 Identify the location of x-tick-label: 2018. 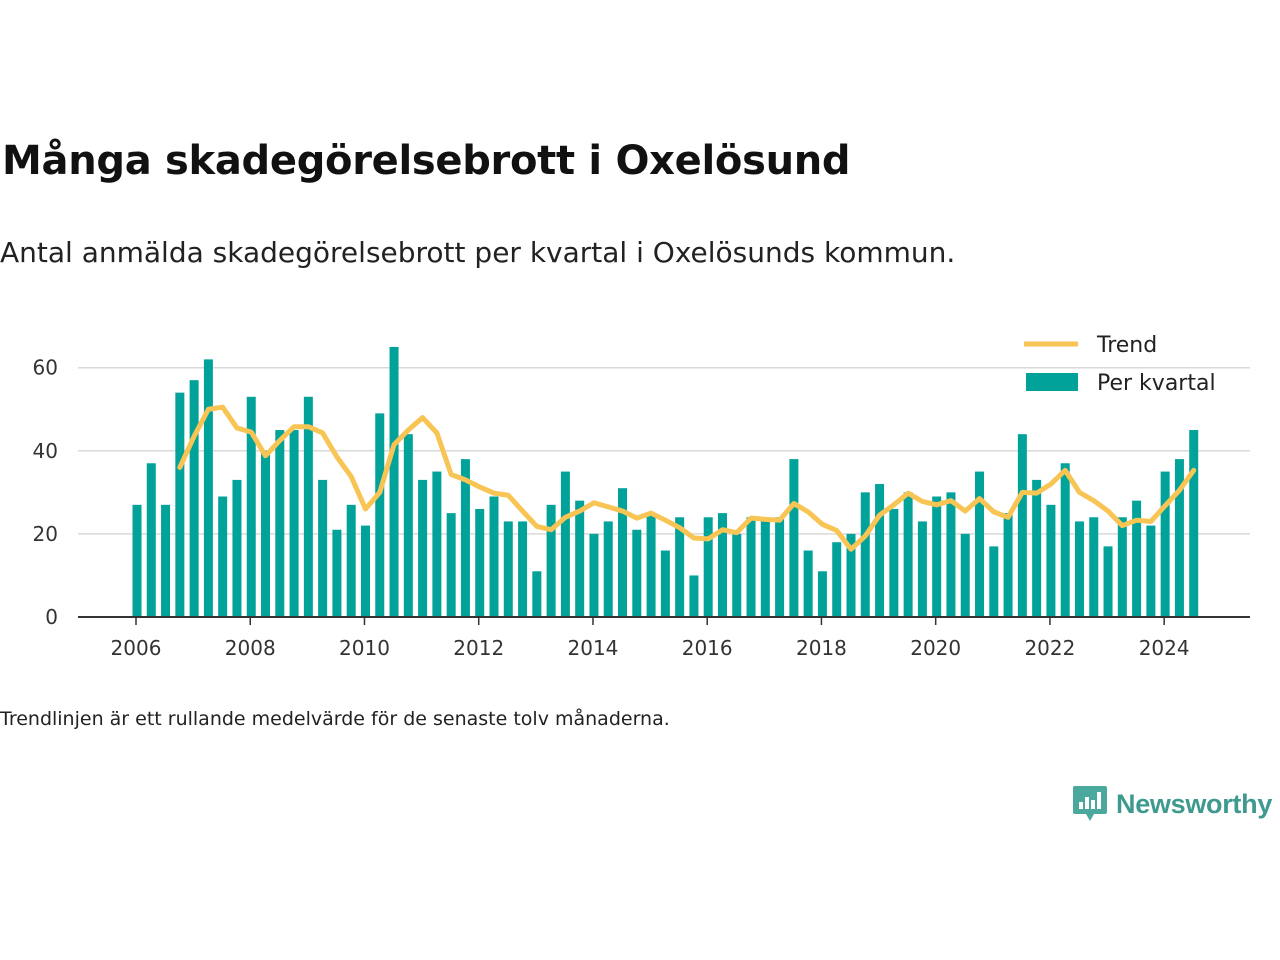
(821, 648).